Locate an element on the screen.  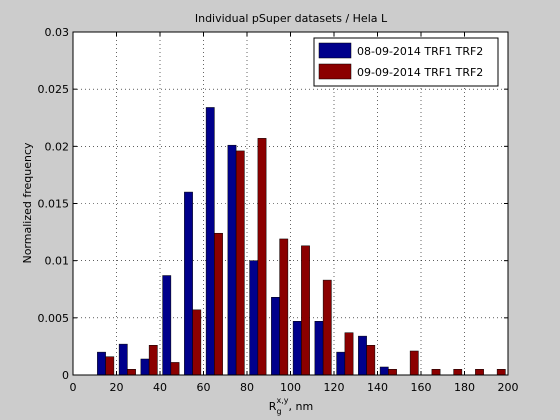
x-tick-label: 140 is located at coordinates (377, 387).